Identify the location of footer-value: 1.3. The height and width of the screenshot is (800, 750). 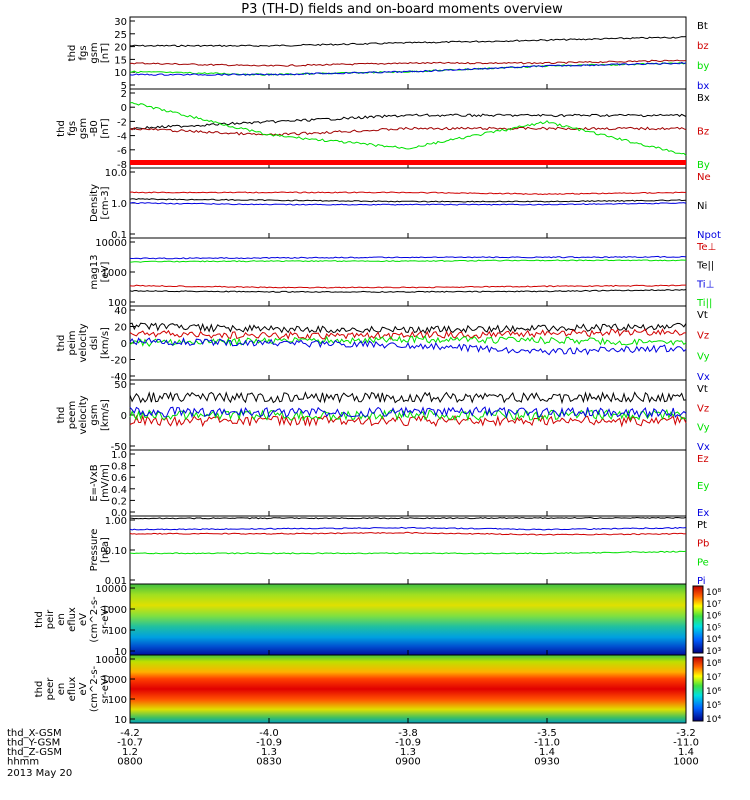
(269, 752).